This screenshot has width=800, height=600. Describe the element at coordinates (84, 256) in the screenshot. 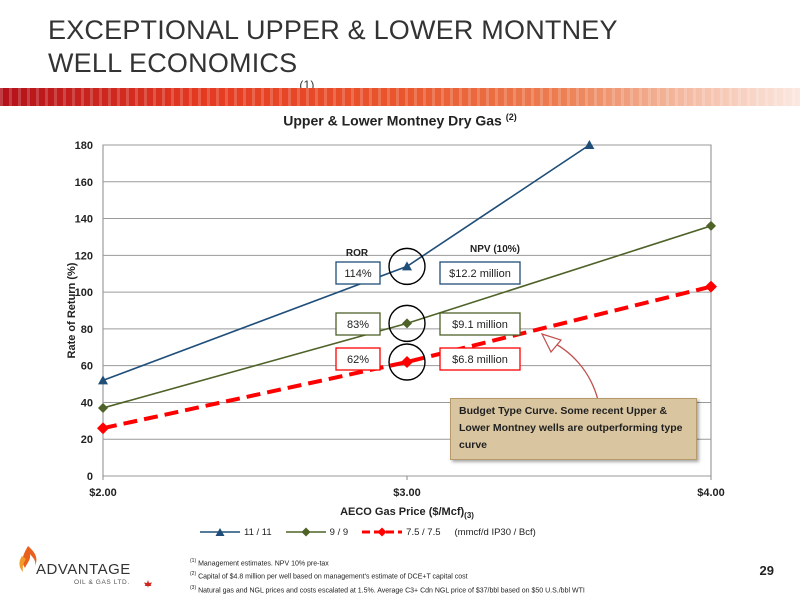

I see `y-tick-label-120: 120` at that location.